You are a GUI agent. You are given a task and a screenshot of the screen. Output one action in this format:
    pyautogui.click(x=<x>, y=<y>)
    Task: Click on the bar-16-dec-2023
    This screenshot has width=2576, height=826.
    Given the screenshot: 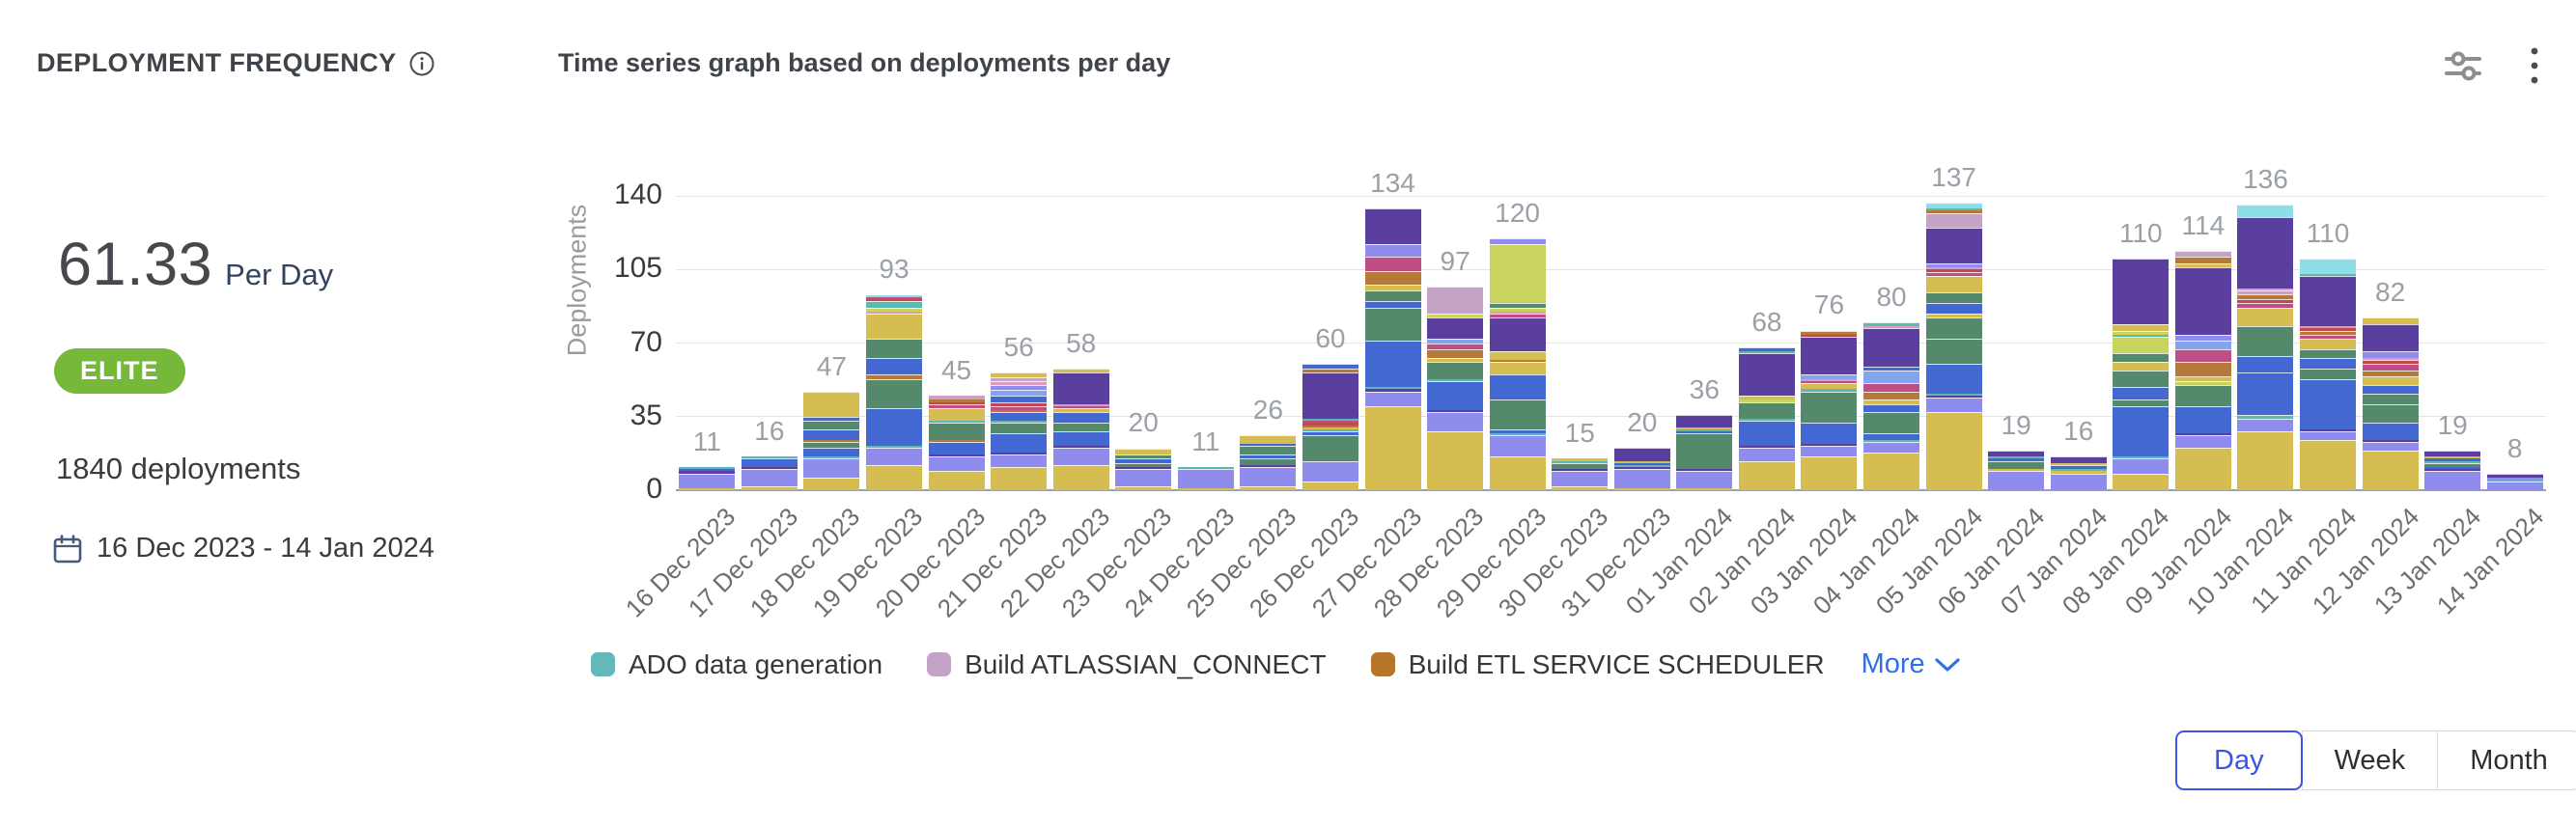 What is the action you would take?
    pyautogui.click(x=708, y=478)
    